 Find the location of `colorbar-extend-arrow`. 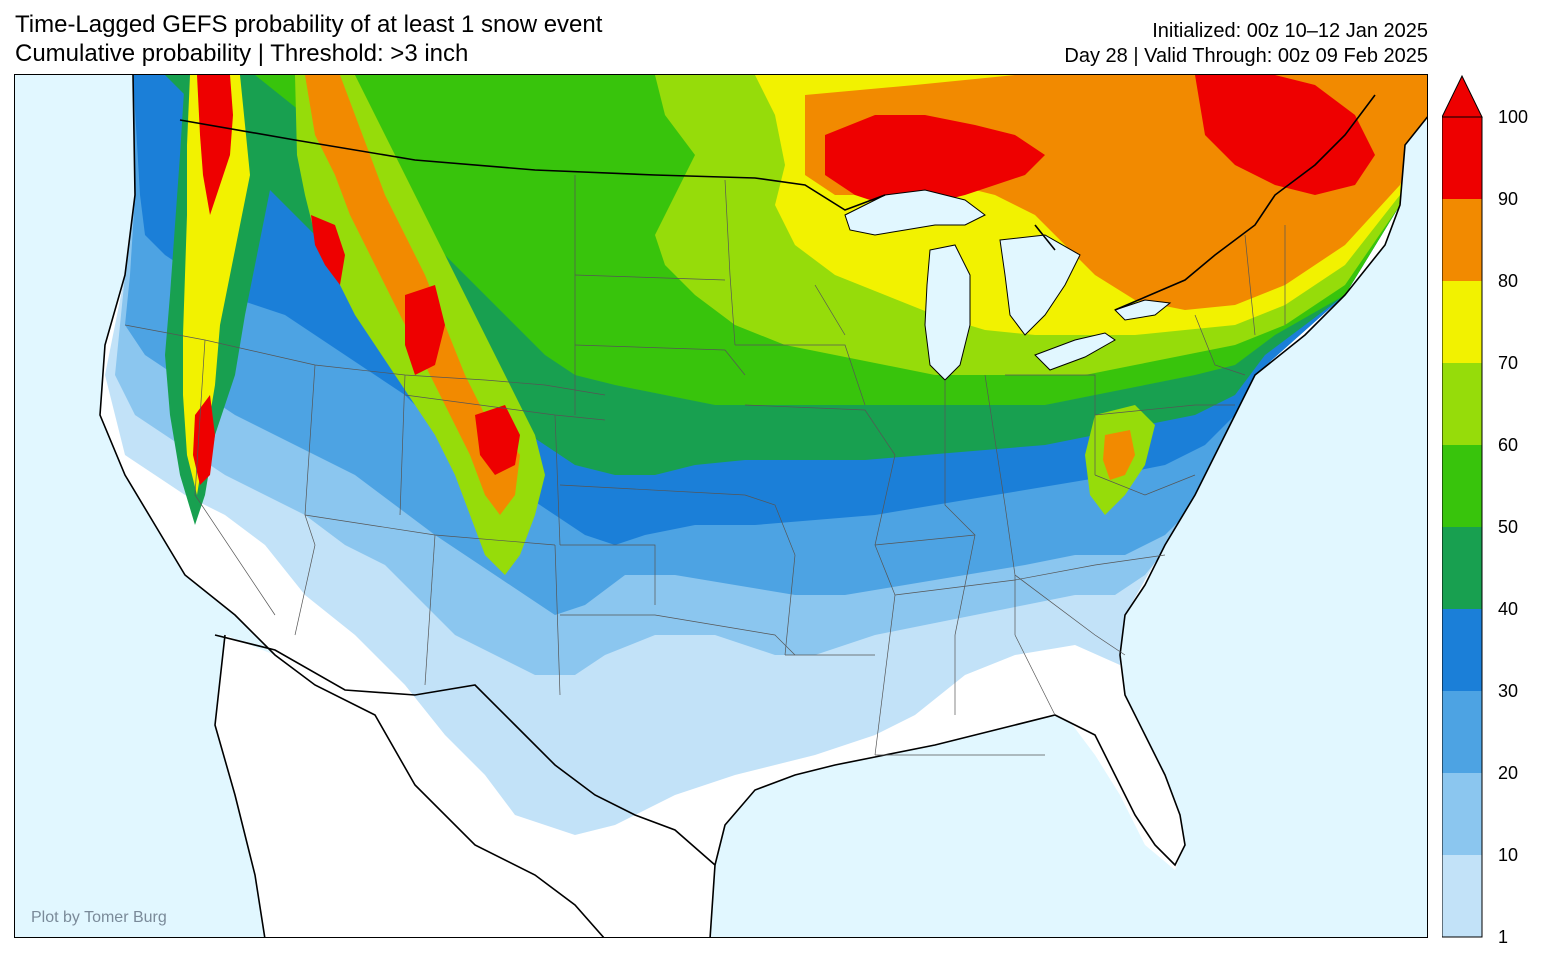

colorbar-extend-arrow is located at coordinates (1462, 96).